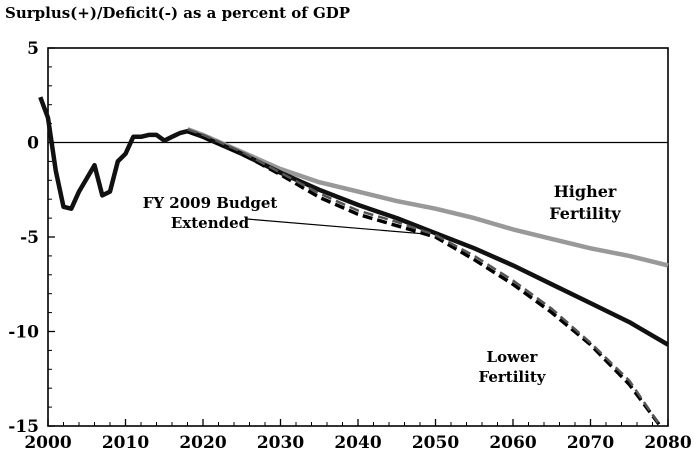  Describe the element at coordinates (29, 238) in the screenshot. I see `y-tick-label: -5` at that location.